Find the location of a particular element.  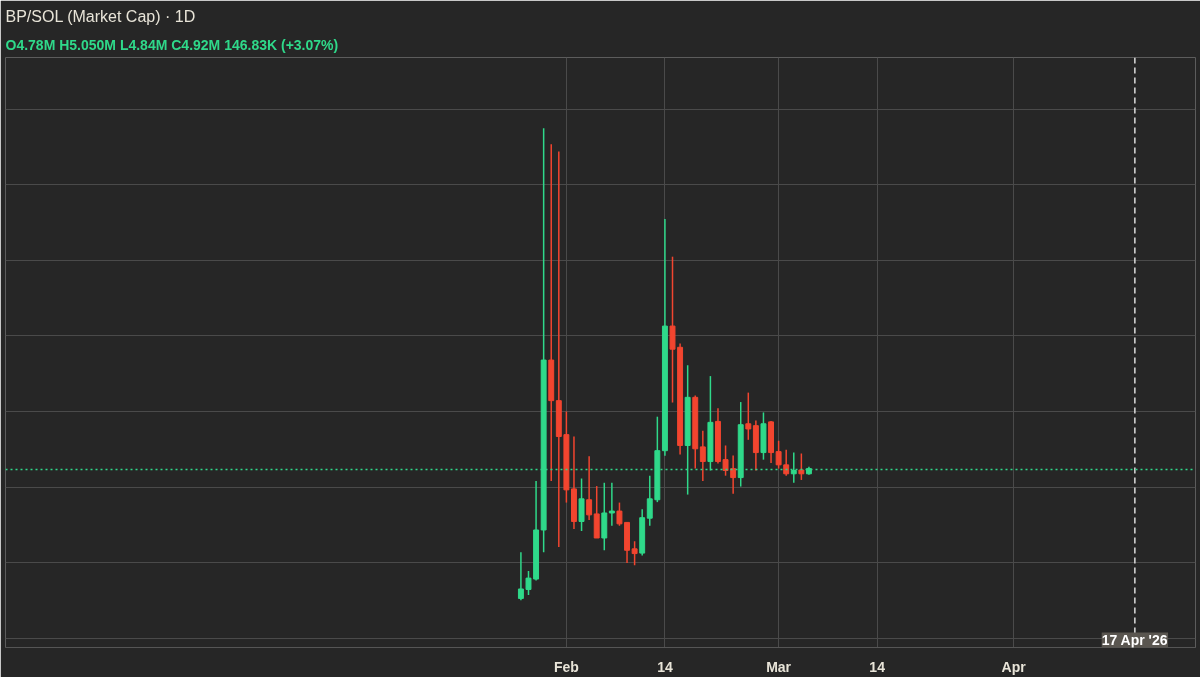

text: O4.78M H5.050M L4.84M C4.92M 146.83K (+3.07%) is located at coordinates (172, 44).